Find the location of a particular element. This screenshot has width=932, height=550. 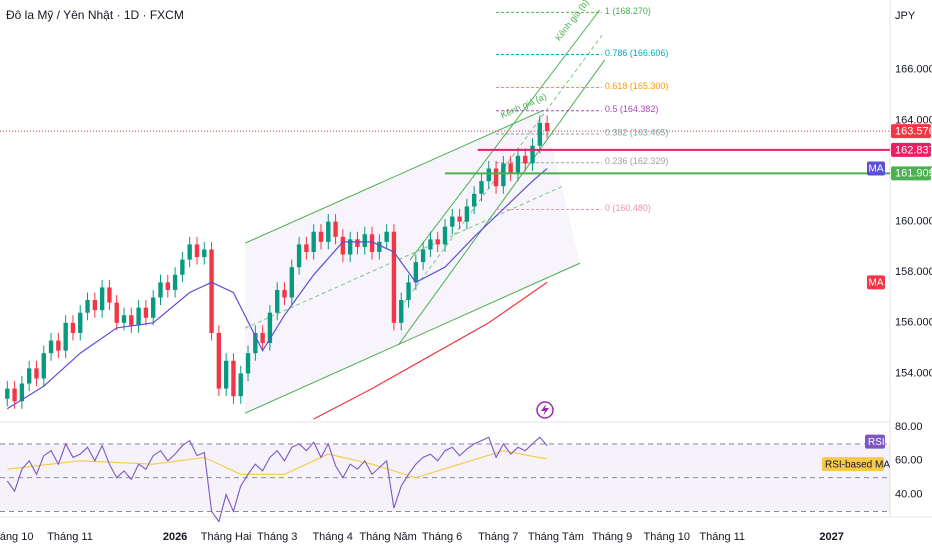

x-tick-label: Tháng Hai is located at coordinates (226, 537).